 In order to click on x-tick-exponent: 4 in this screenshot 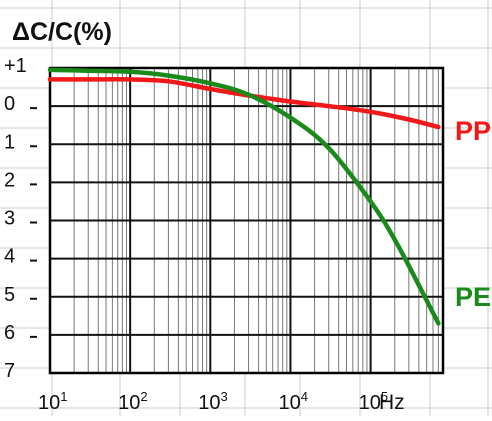, I will do `click(304, 396)`.